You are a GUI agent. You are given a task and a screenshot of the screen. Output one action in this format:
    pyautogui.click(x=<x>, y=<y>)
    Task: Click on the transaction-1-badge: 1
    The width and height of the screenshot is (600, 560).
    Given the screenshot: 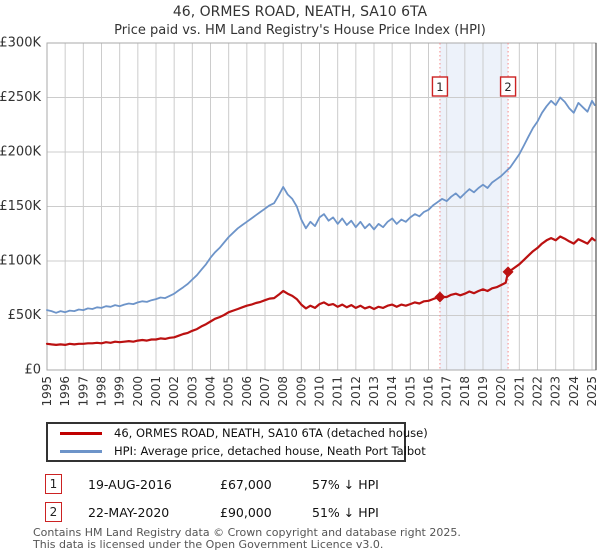 What is the action you would take?
    pyautogui.click(x=53, y=484)
    